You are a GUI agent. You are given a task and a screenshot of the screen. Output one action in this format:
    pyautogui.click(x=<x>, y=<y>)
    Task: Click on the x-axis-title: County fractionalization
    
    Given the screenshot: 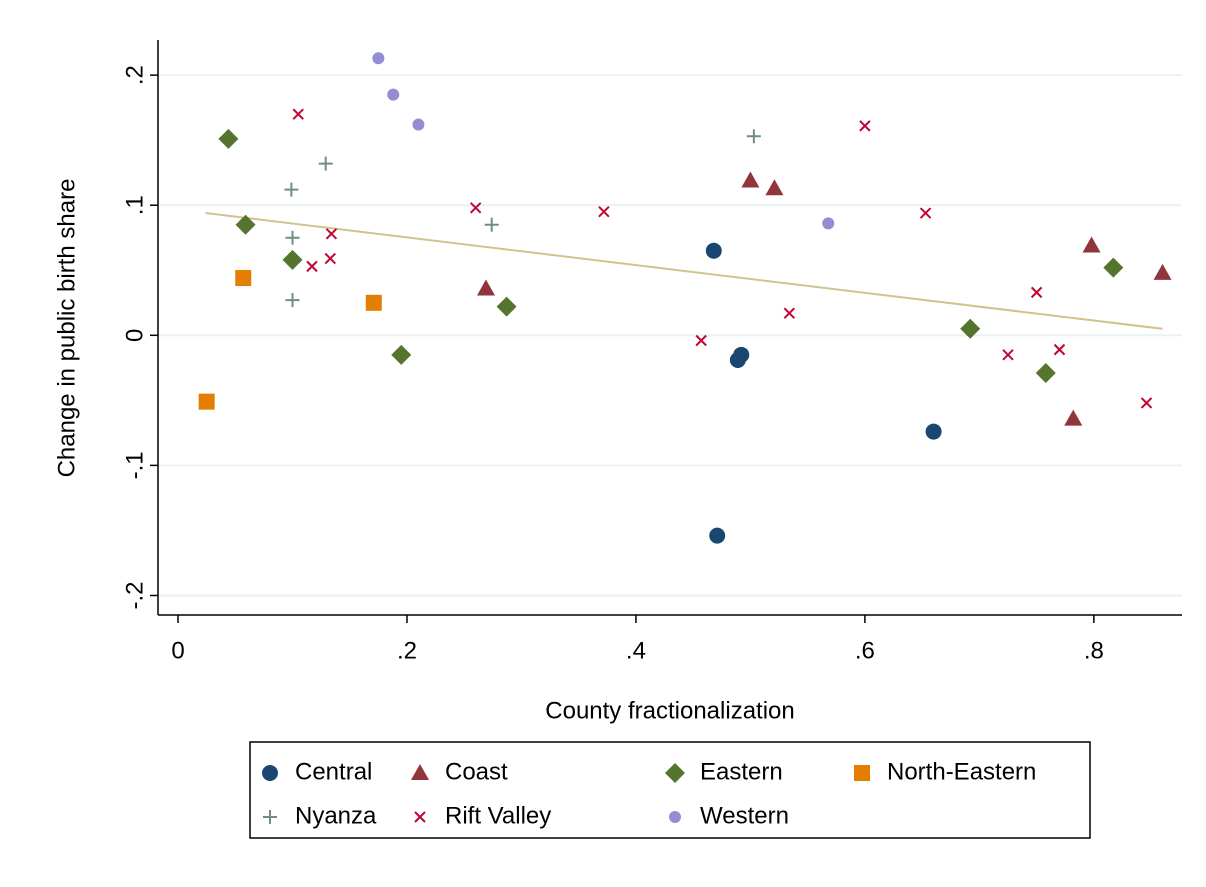 What is the action you would take?
    pyautogui.click(x=669, y=710)
    